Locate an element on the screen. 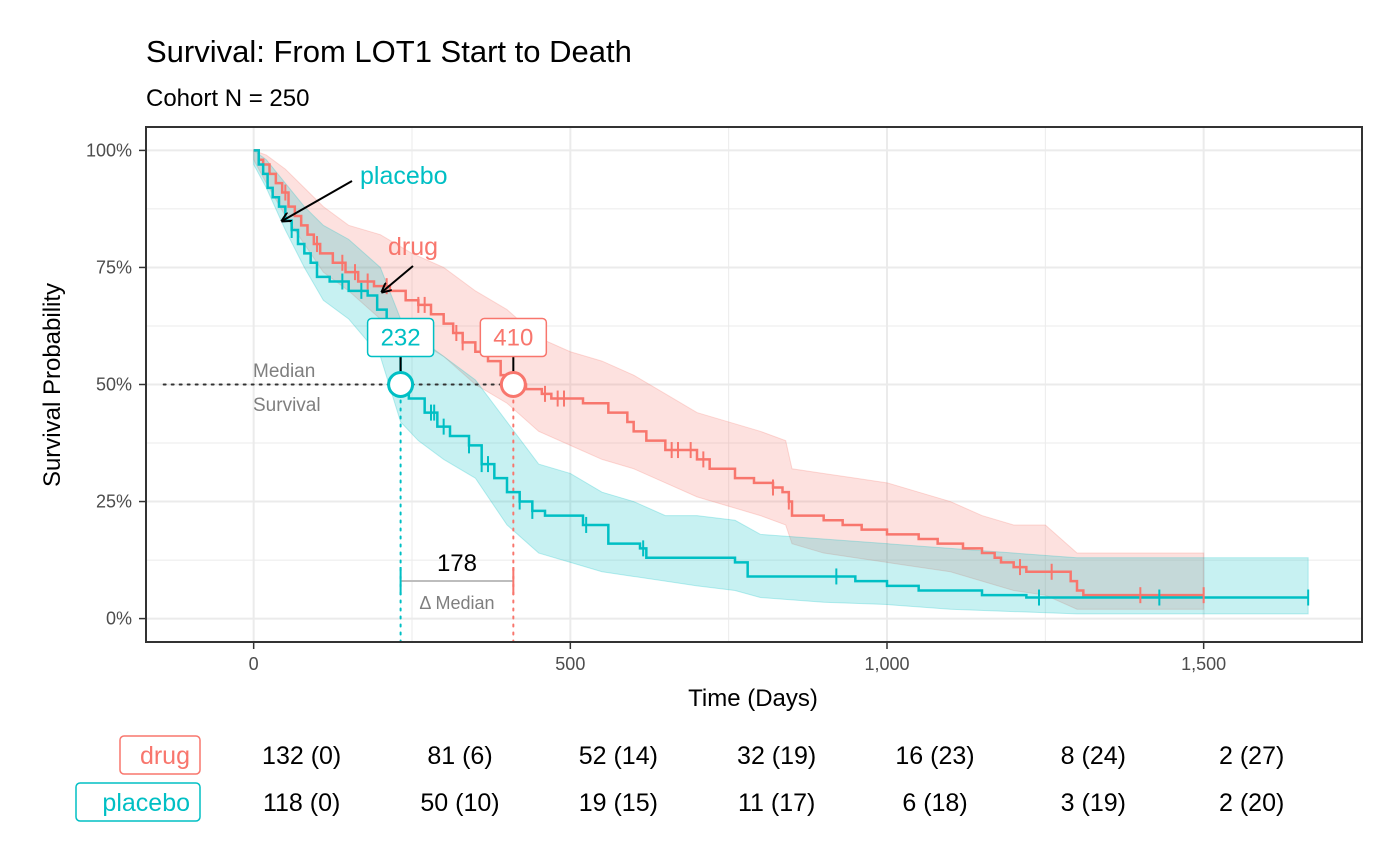 This screenshot has width=1400, height=866. risk-cell: 16 (23) is located at coordinates (934, 756).